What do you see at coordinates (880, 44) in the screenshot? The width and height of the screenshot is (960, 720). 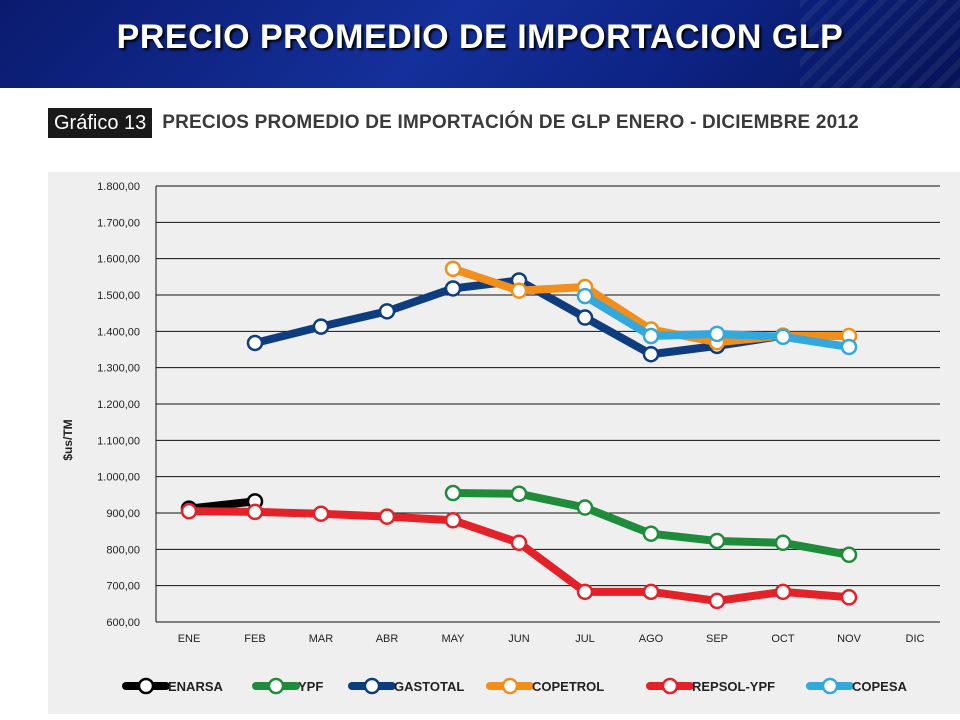 I see `banner-decoration` at bounding box center [880, 44].